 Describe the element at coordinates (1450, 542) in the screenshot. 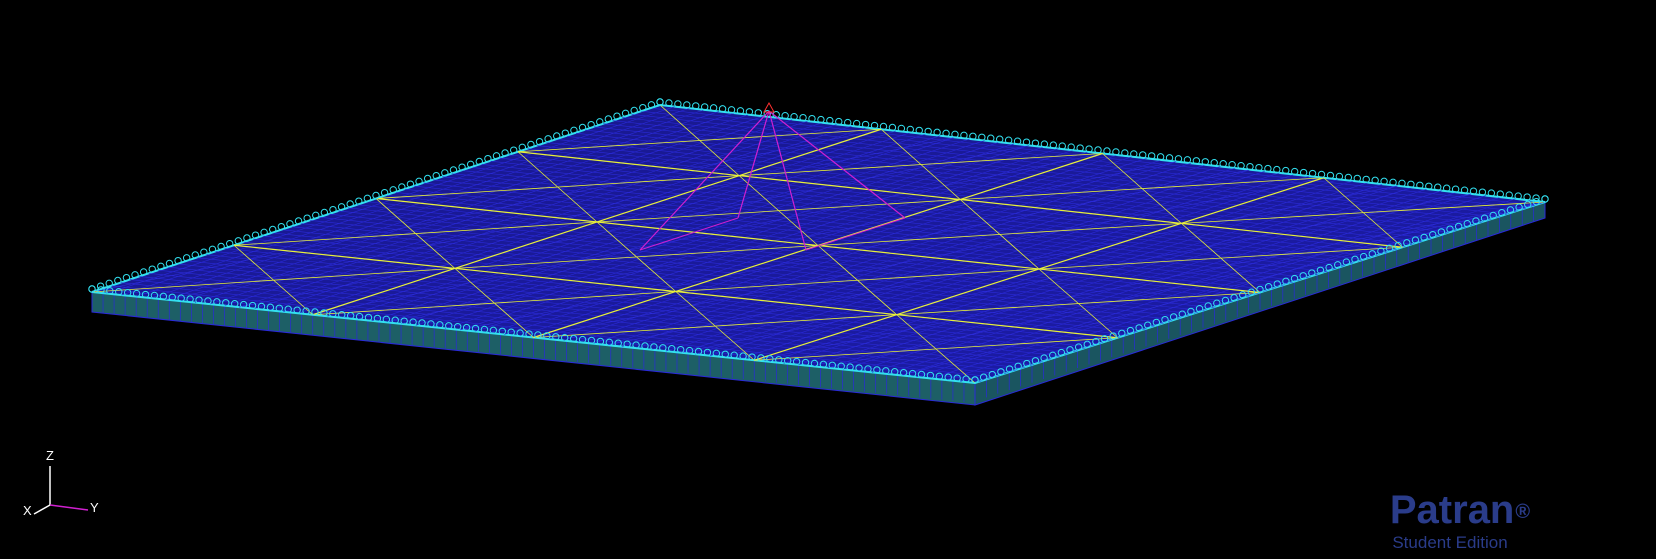

I see `student-edition-label: Student Edition` at that location.